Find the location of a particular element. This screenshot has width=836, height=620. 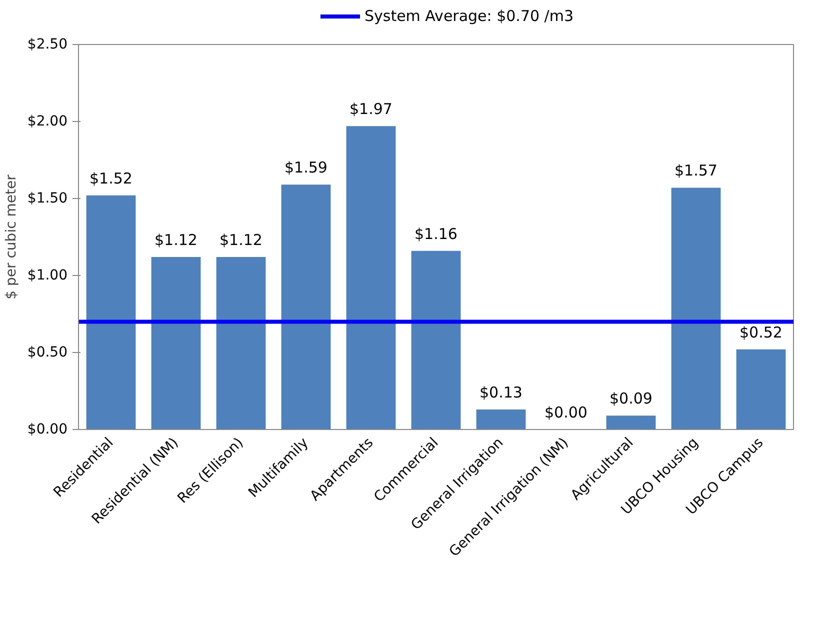

y-tick-label: $1.00 is located at coordinates (47, 276).